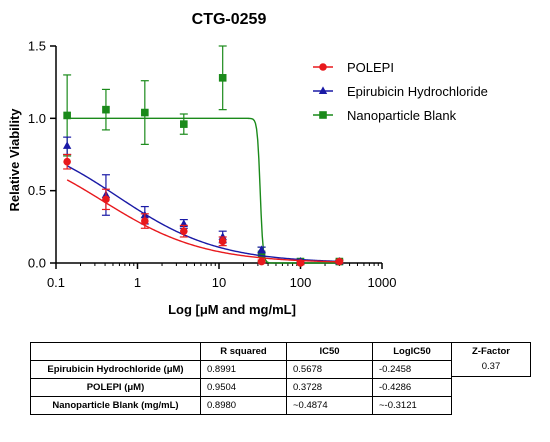 The image size is (550, 442). Describe the element at coordinates (329, 351) in the screenshot. I see `table-header: IC50` at that location.